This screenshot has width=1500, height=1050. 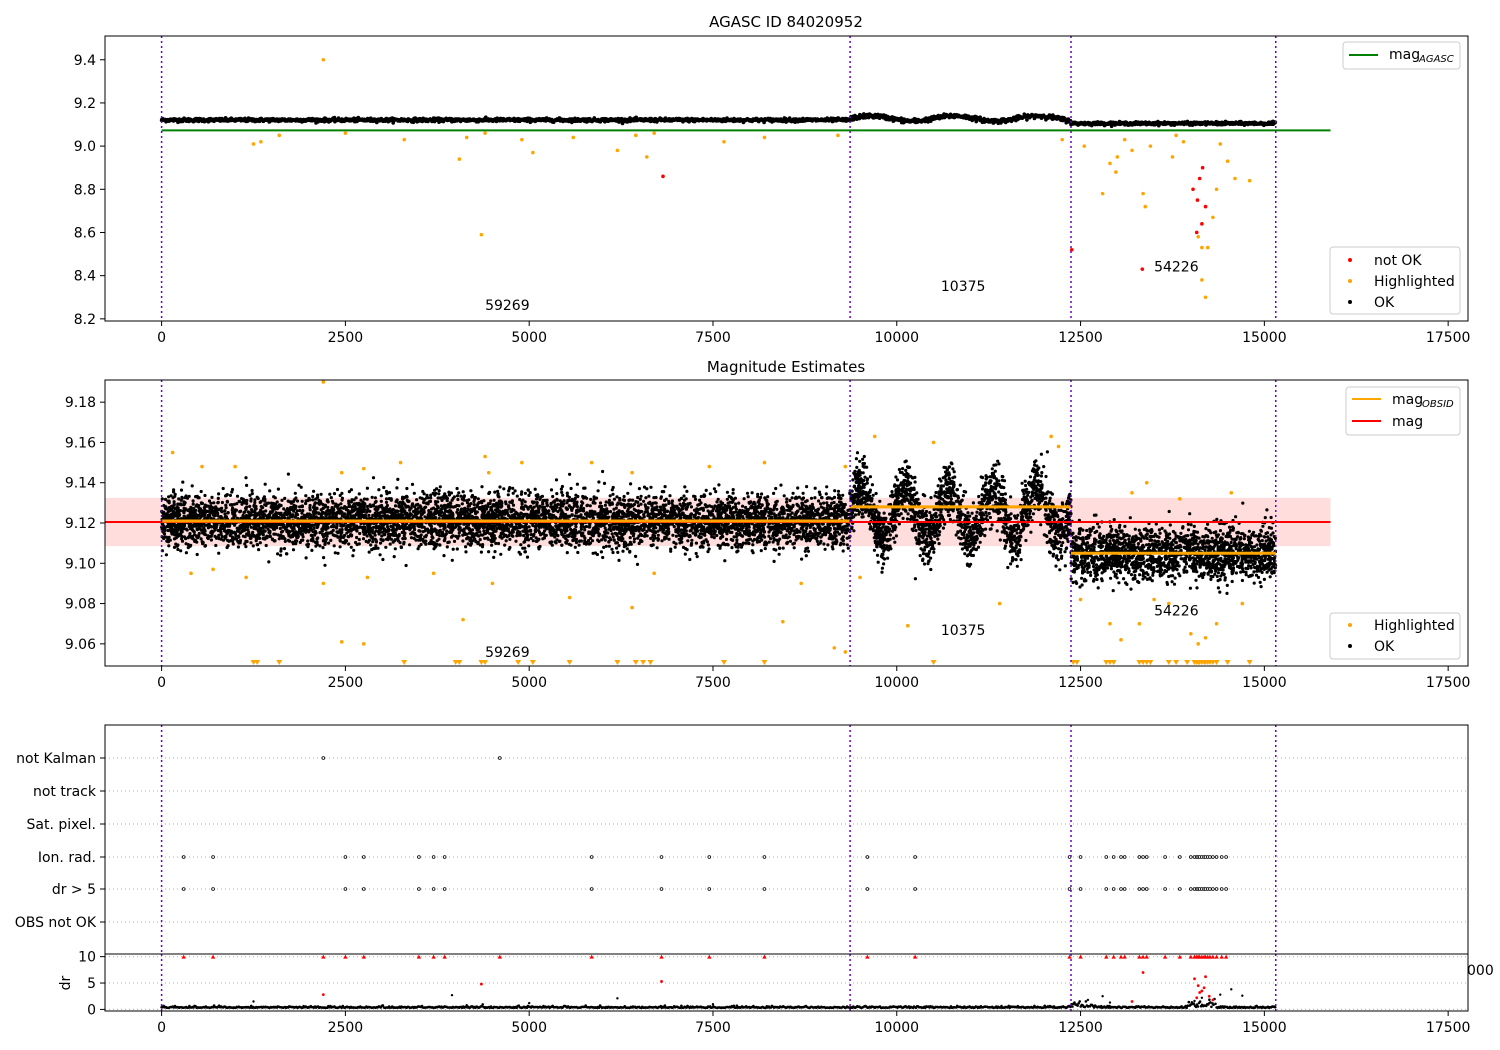 What do you see at coordinates (786, 22) in the screenshot?
I see `panel-1-title: AGASC ID 84020952` at bounding box center [786, 22].